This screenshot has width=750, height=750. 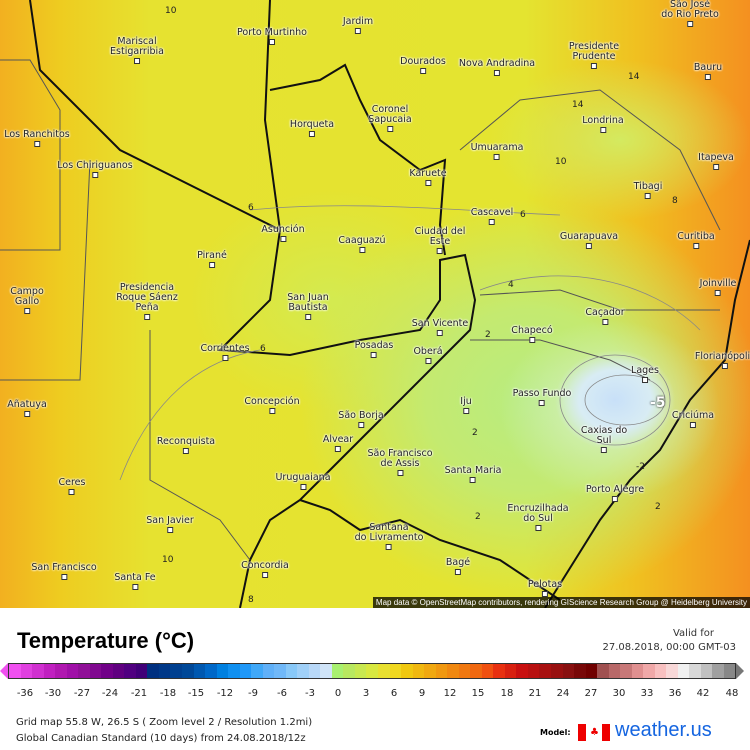 I want to click on city-label: San Francisco, so click(x=64, y=571).